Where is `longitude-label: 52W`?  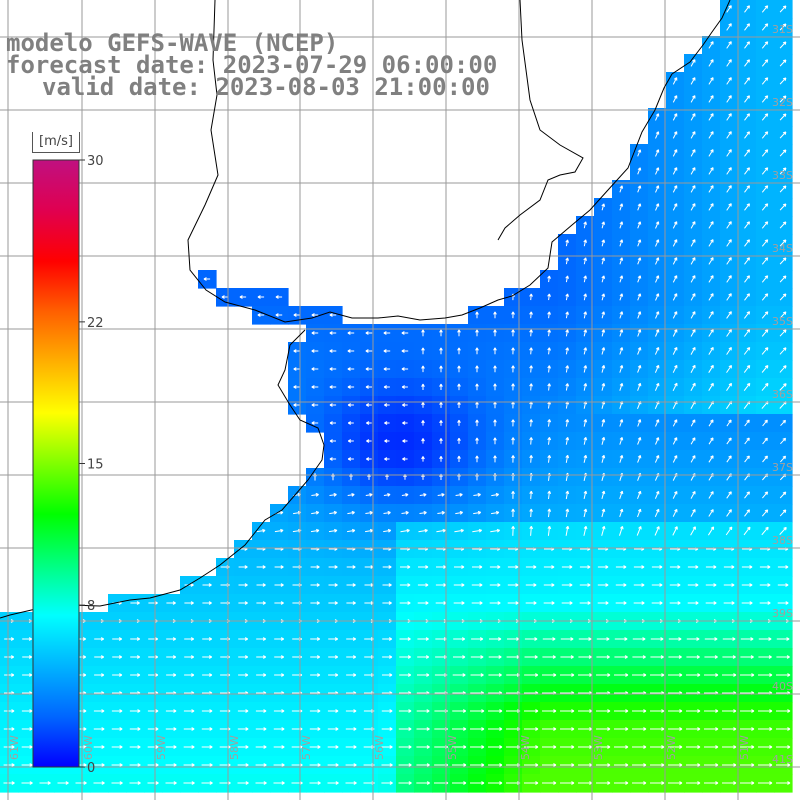
longitude-label: 52W is located at coordinates (671, 747).